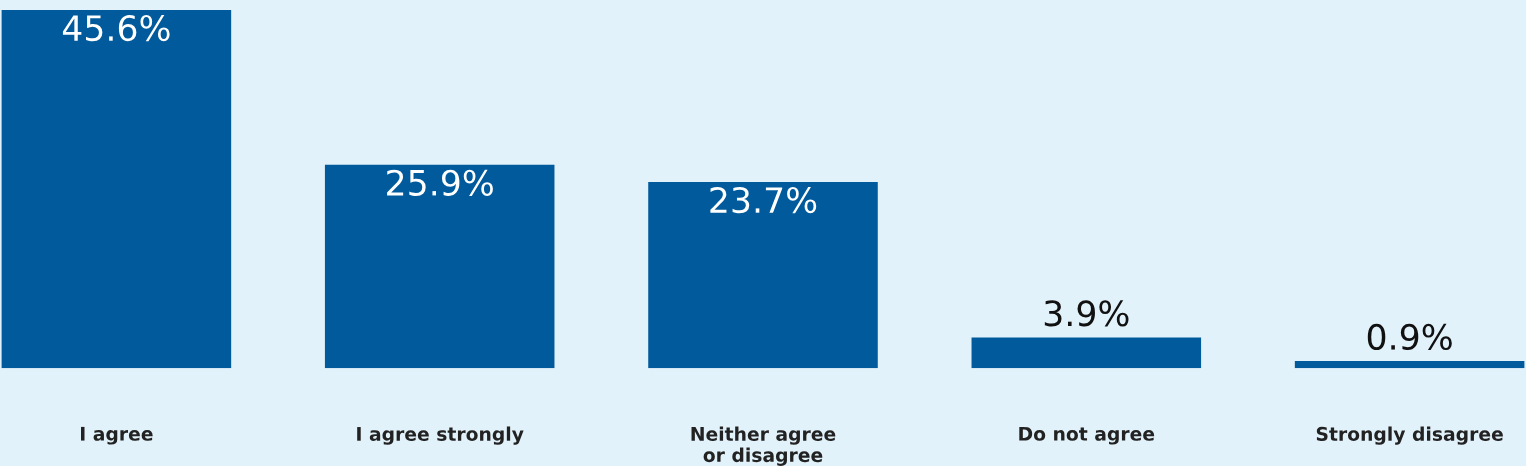 This screenshot has width=1526, height=466. I want to click on data-label: 0.9%, so click(1409, 337).